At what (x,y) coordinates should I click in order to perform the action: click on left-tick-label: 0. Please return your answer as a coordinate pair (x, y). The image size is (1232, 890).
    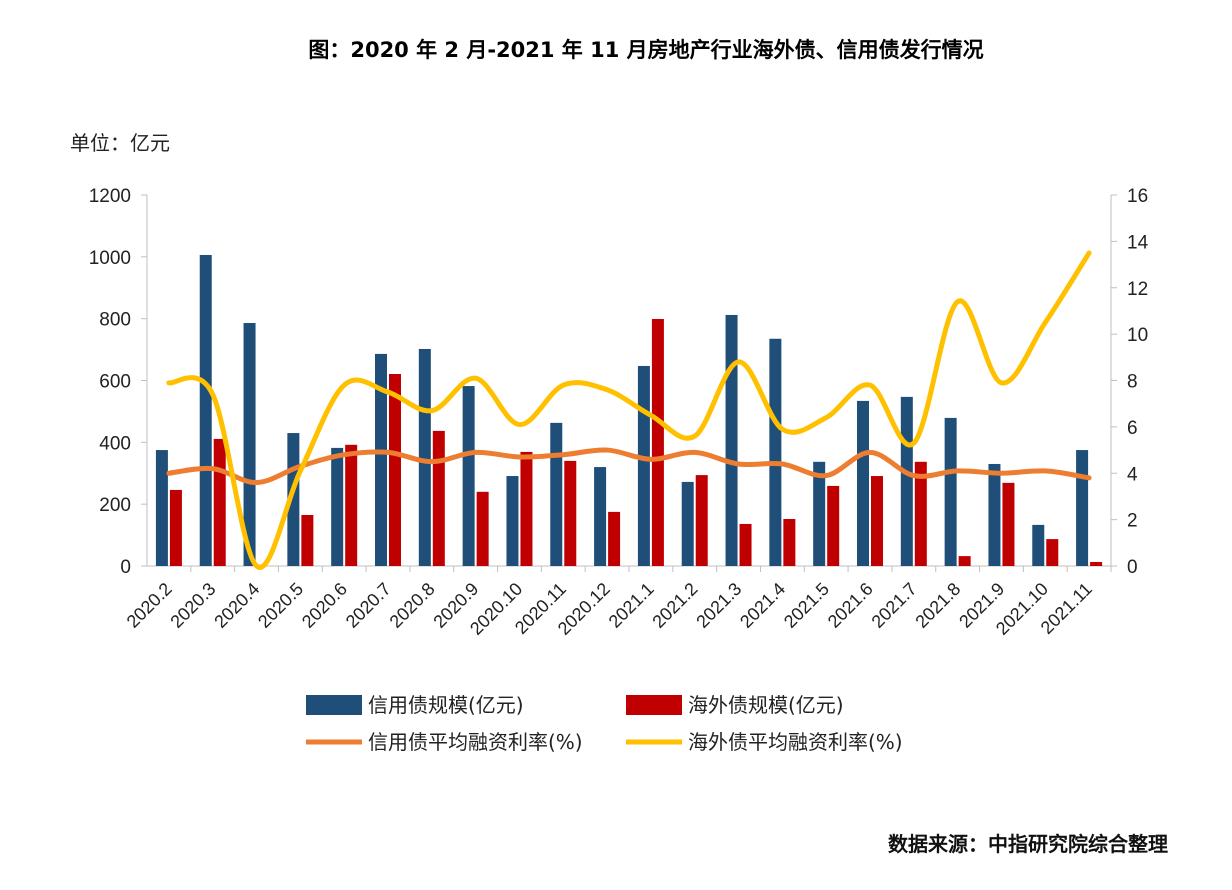
    Looking at the image, I should click on (125, 567).